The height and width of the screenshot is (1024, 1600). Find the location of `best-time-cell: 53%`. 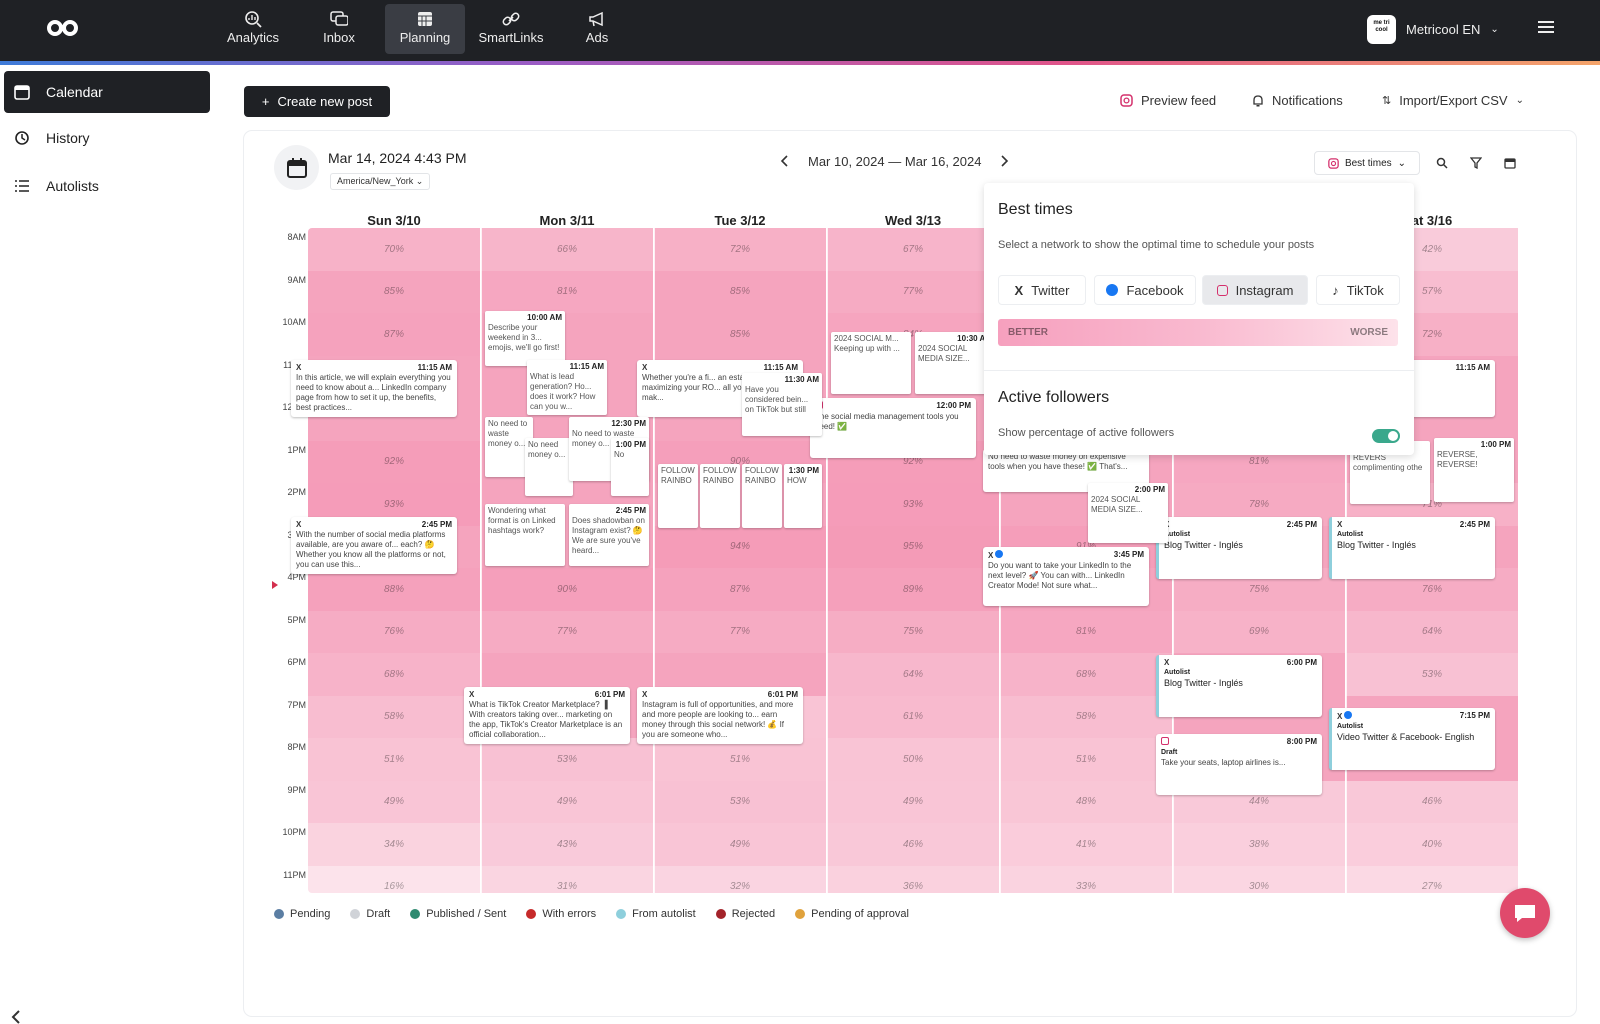

best-time-cell: 53% is located at coordinates (567, 759).